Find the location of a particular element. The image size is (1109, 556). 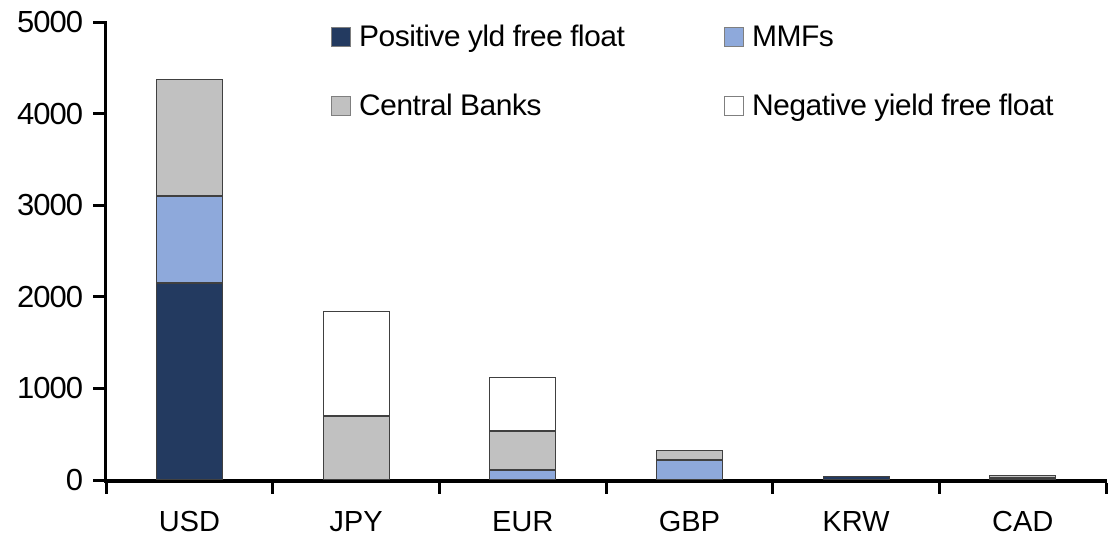

bar-cad is located at coordinates (1023, 251).